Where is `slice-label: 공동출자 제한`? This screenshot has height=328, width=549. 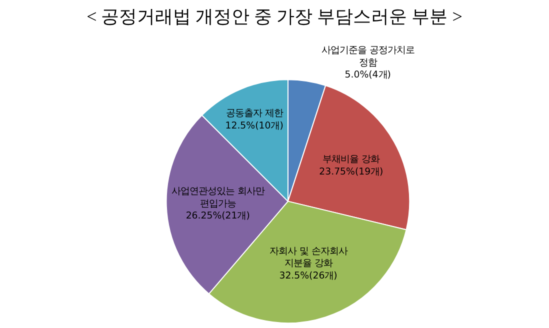 slice-label: 공동출자 제한 is located at coordinates (254, 114).